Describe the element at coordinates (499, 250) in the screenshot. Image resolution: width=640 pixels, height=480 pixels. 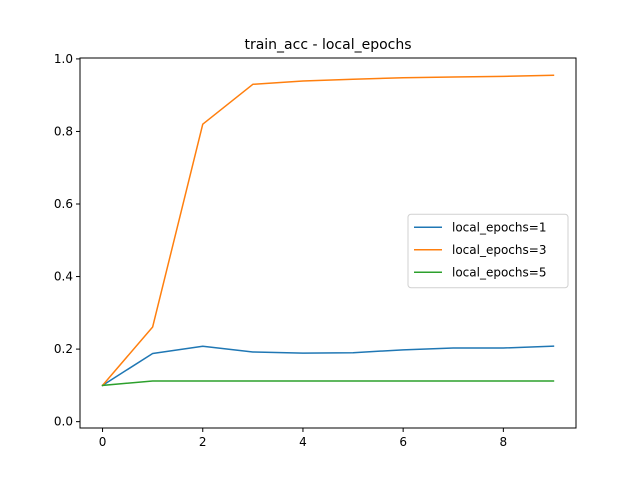
I see `legend-label: local_epochs=3` at that location.